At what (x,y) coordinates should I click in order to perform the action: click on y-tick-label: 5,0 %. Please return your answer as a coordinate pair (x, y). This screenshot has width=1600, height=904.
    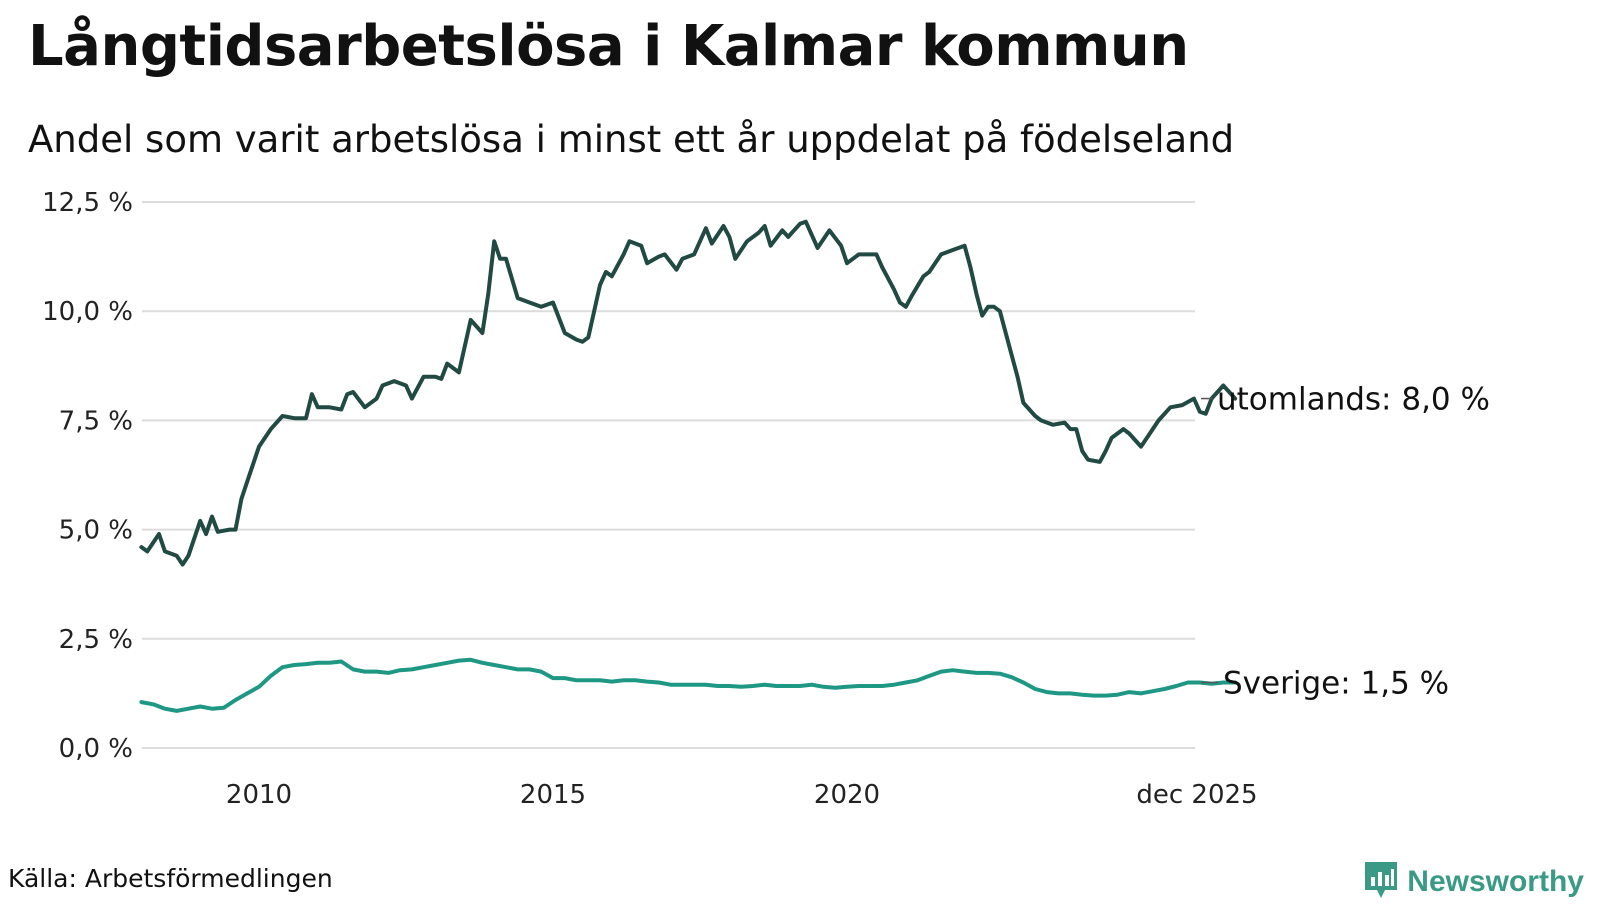
    Looking at the image, I should click on (96, 531).